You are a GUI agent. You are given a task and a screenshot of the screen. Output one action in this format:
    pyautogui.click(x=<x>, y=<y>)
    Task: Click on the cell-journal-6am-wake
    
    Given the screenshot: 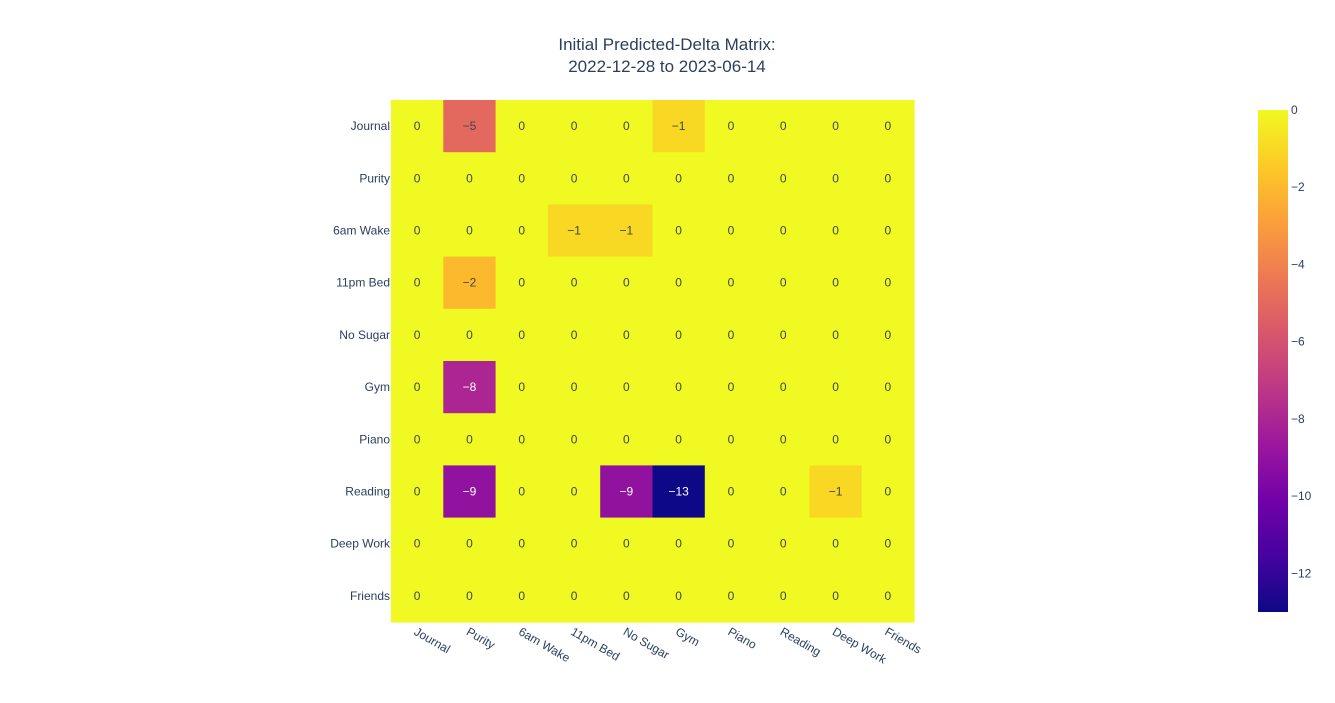 What is the action you would take?
    pyautogui.click(x=522, y=126)
    